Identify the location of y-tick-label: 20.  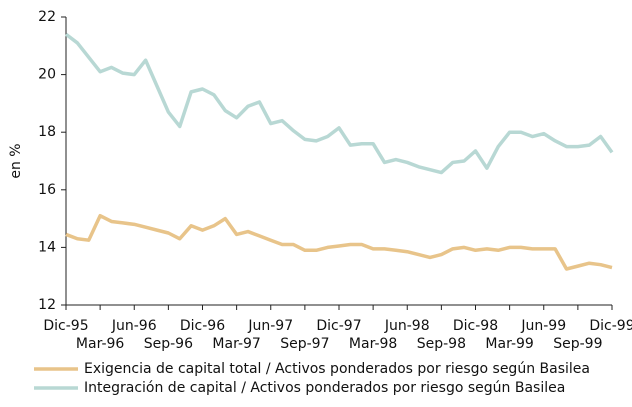
(47, 75).